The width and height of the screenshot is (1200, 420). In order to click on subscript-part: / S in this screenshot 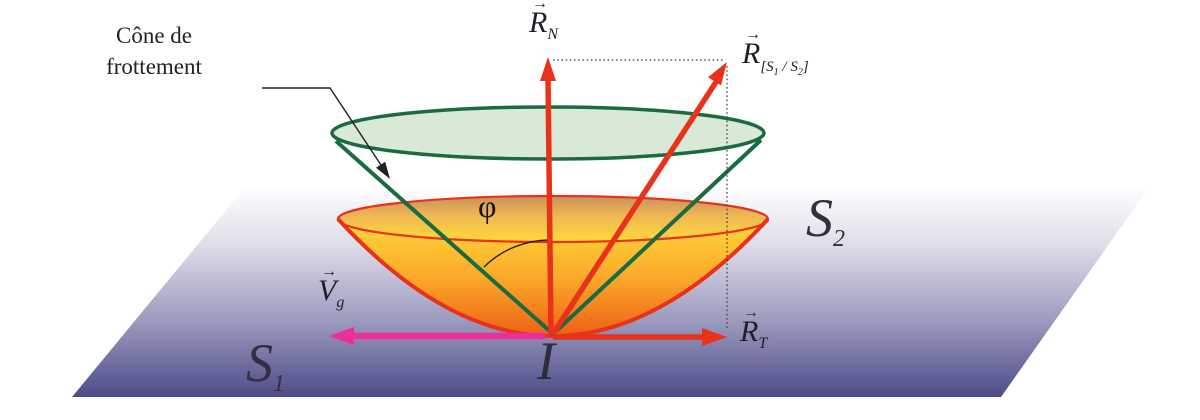, I will do `click(788, 67)`.